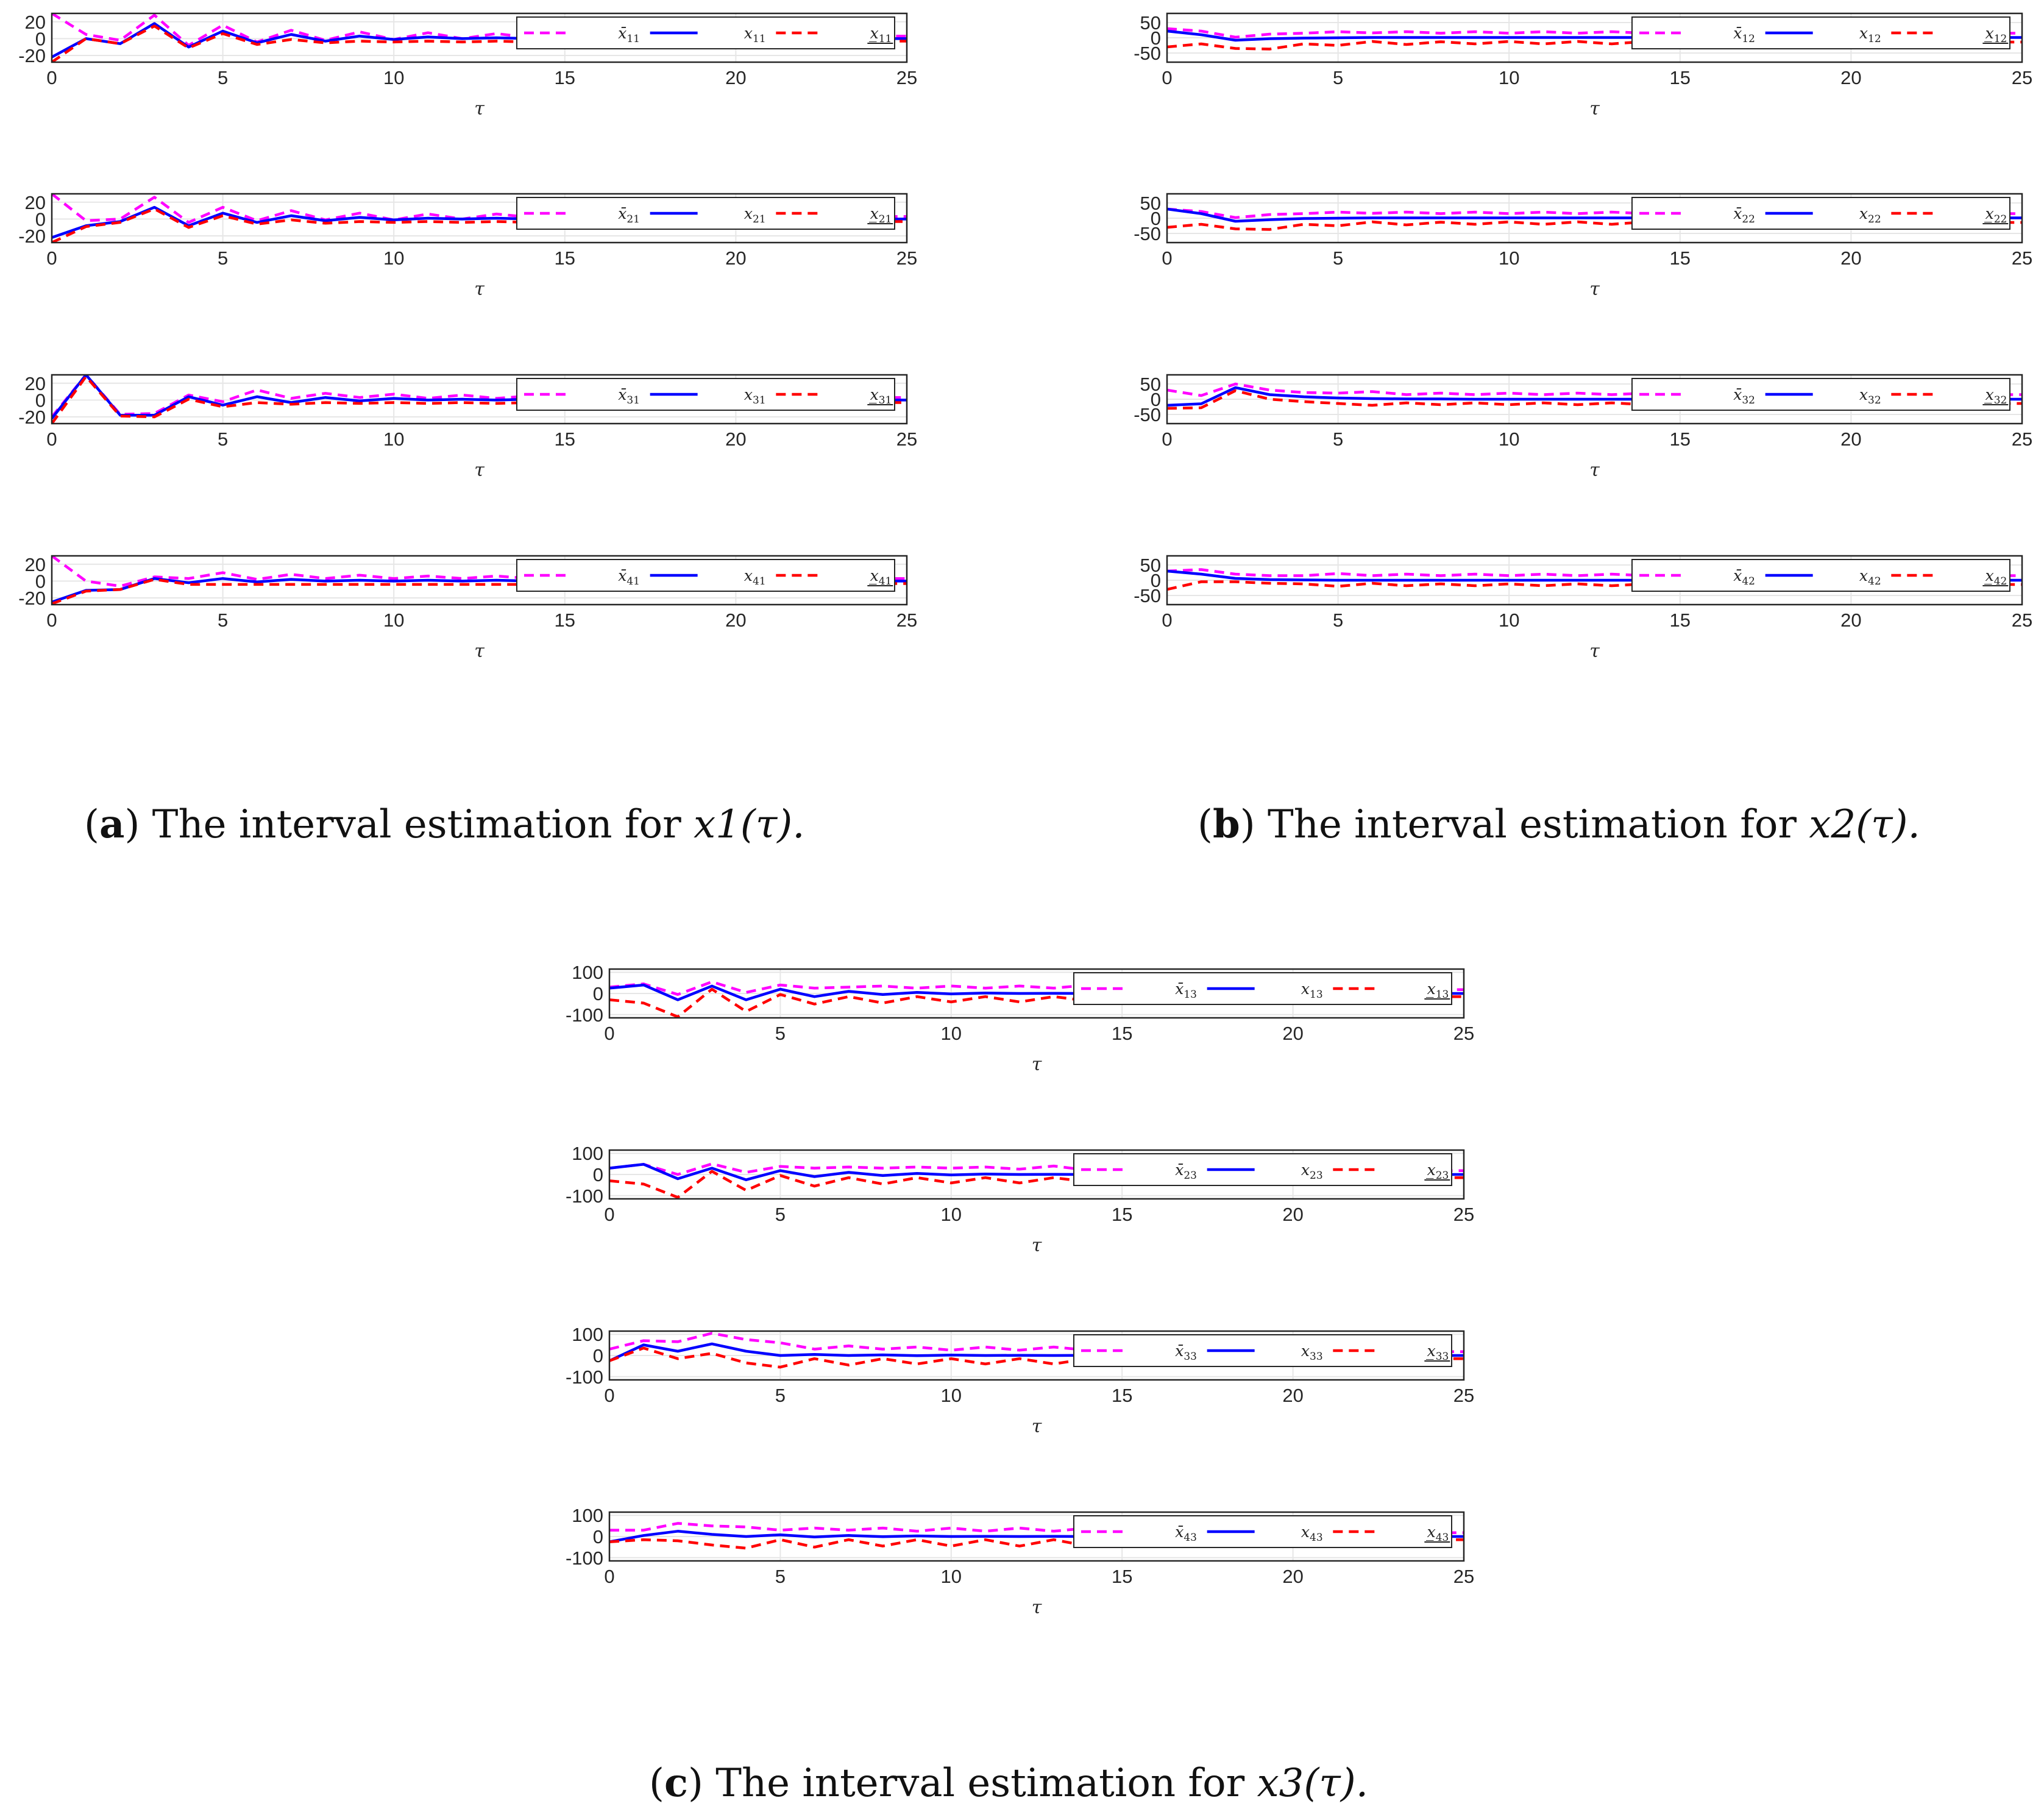 The width and height of the screenshot is (2044, 1812). What do you see at coordinates (1559, 824) in the screenshot?
I see `caption-b: (b) The interval estimation for x2(τ).` at bounding box center [1559, 824].